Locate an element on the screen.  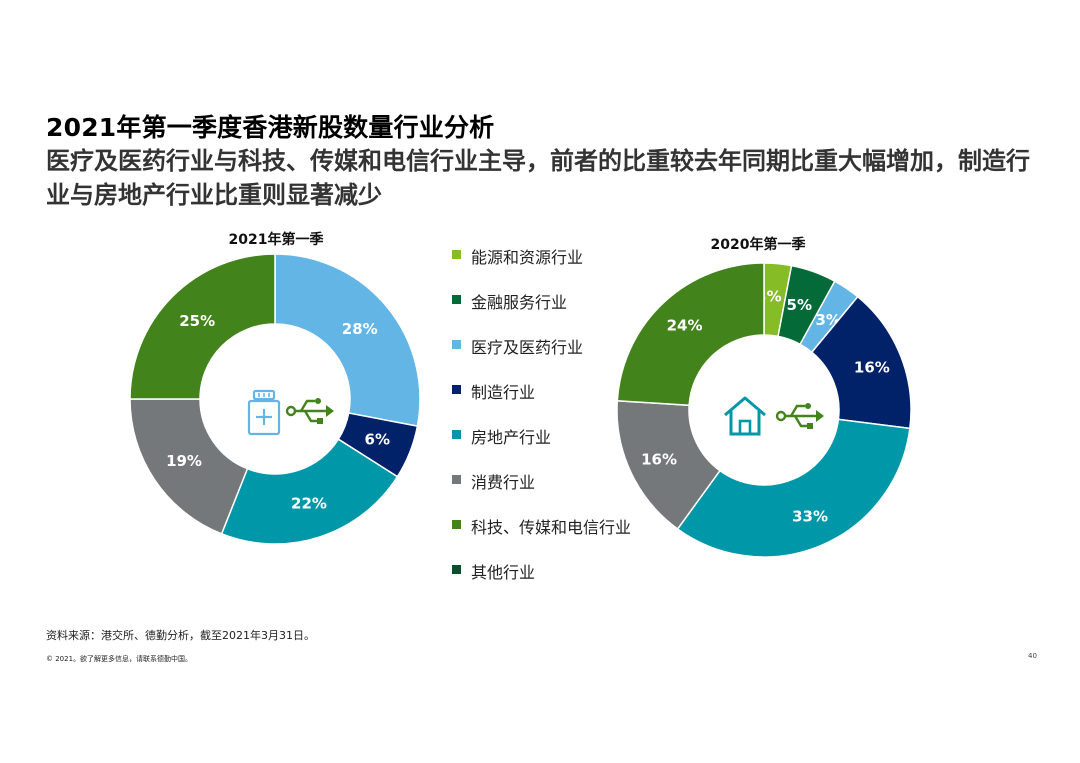
chart-title-2021: 2021年第一季 is located at coordinates (276, 240).